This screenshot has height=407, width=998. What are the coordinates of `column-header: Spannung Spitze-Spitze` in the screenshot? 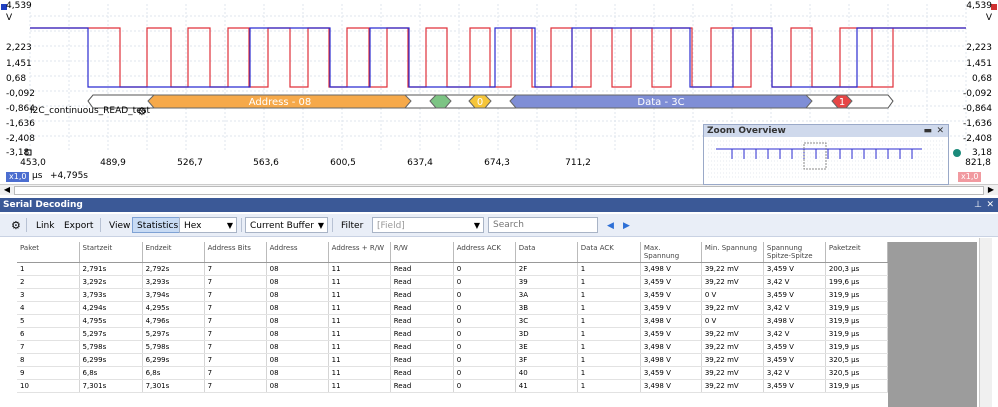 It's located at (794, 252).